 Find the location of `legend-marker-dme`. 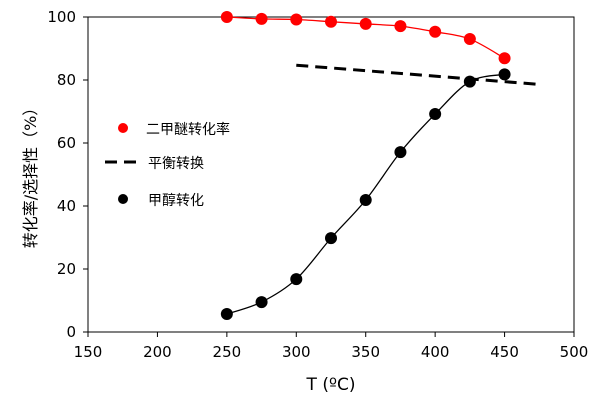

legend-marker-dme is located at coordinates (123, 128).